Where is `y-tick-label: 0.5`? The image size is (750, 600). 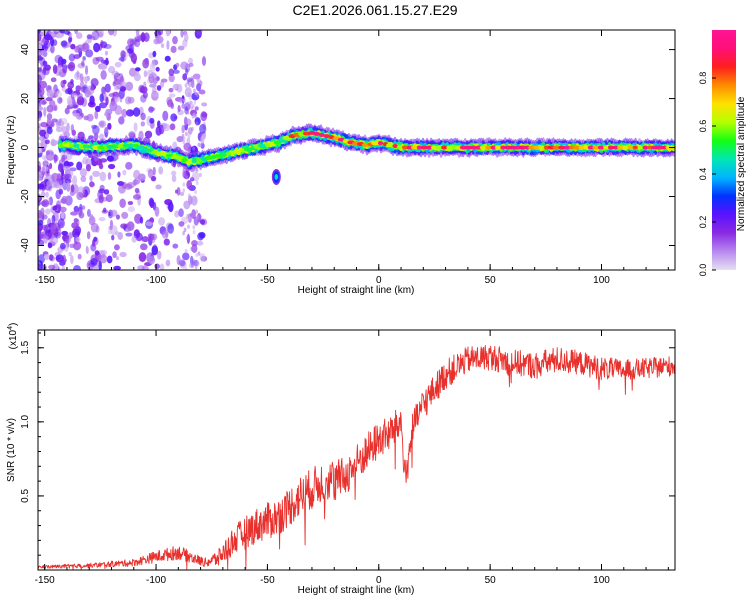
y-tick-label: 0.5 is located at coordinates (25, 496).